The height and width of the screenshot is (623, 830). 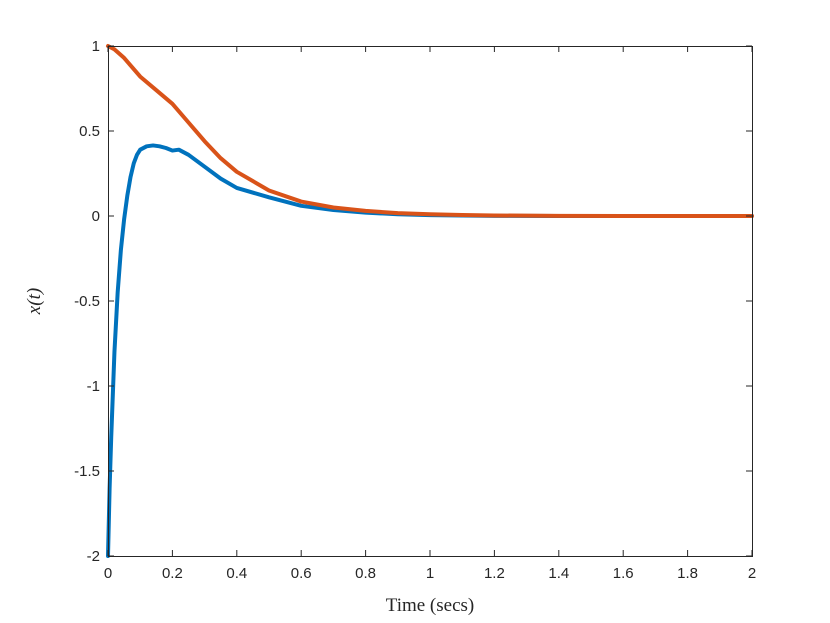 I want to click on x-tick-label: 0, so click(x=108, y=573).